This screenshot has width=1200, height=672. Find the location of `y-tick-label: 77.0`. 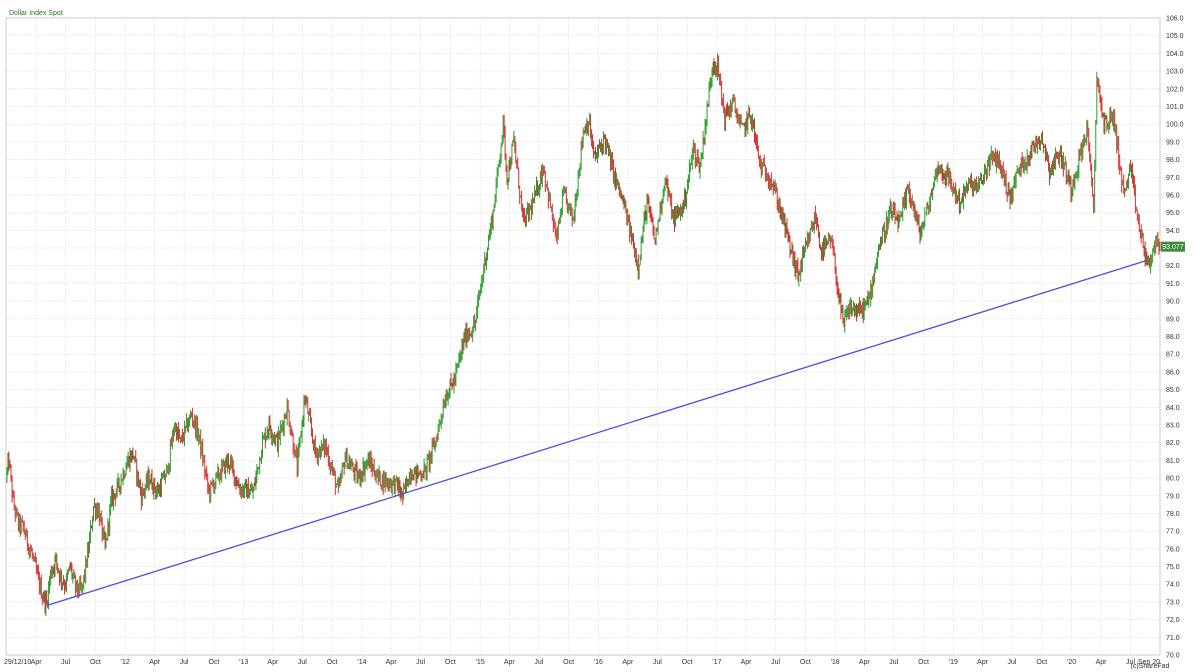

y-tick-label: 77.0 is located at coordinates (1173, 532).